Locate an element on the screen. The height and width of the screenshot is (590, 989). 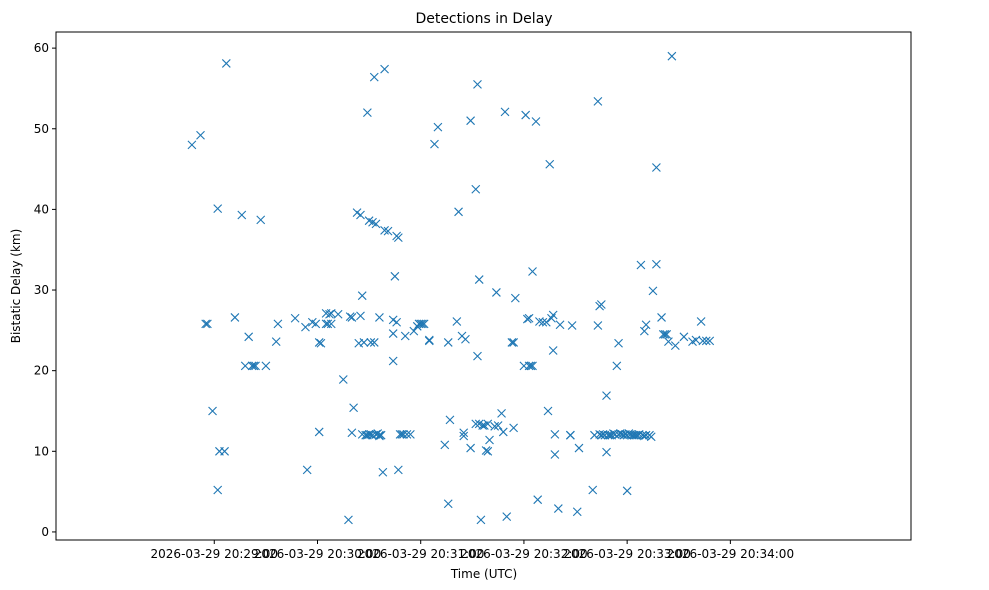
x-tick-label: 2026-03-29 20:29:00 is located at coordinates (214, 554).